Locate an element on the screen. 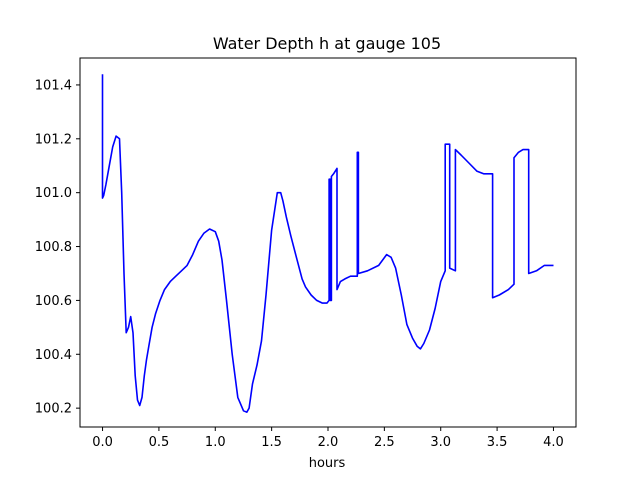  x-axis-ticks: 0.0 0.5 1.0 1.5 2.0 2.5 3.0 3.5 4.0 is located at coordinates (328, 438).